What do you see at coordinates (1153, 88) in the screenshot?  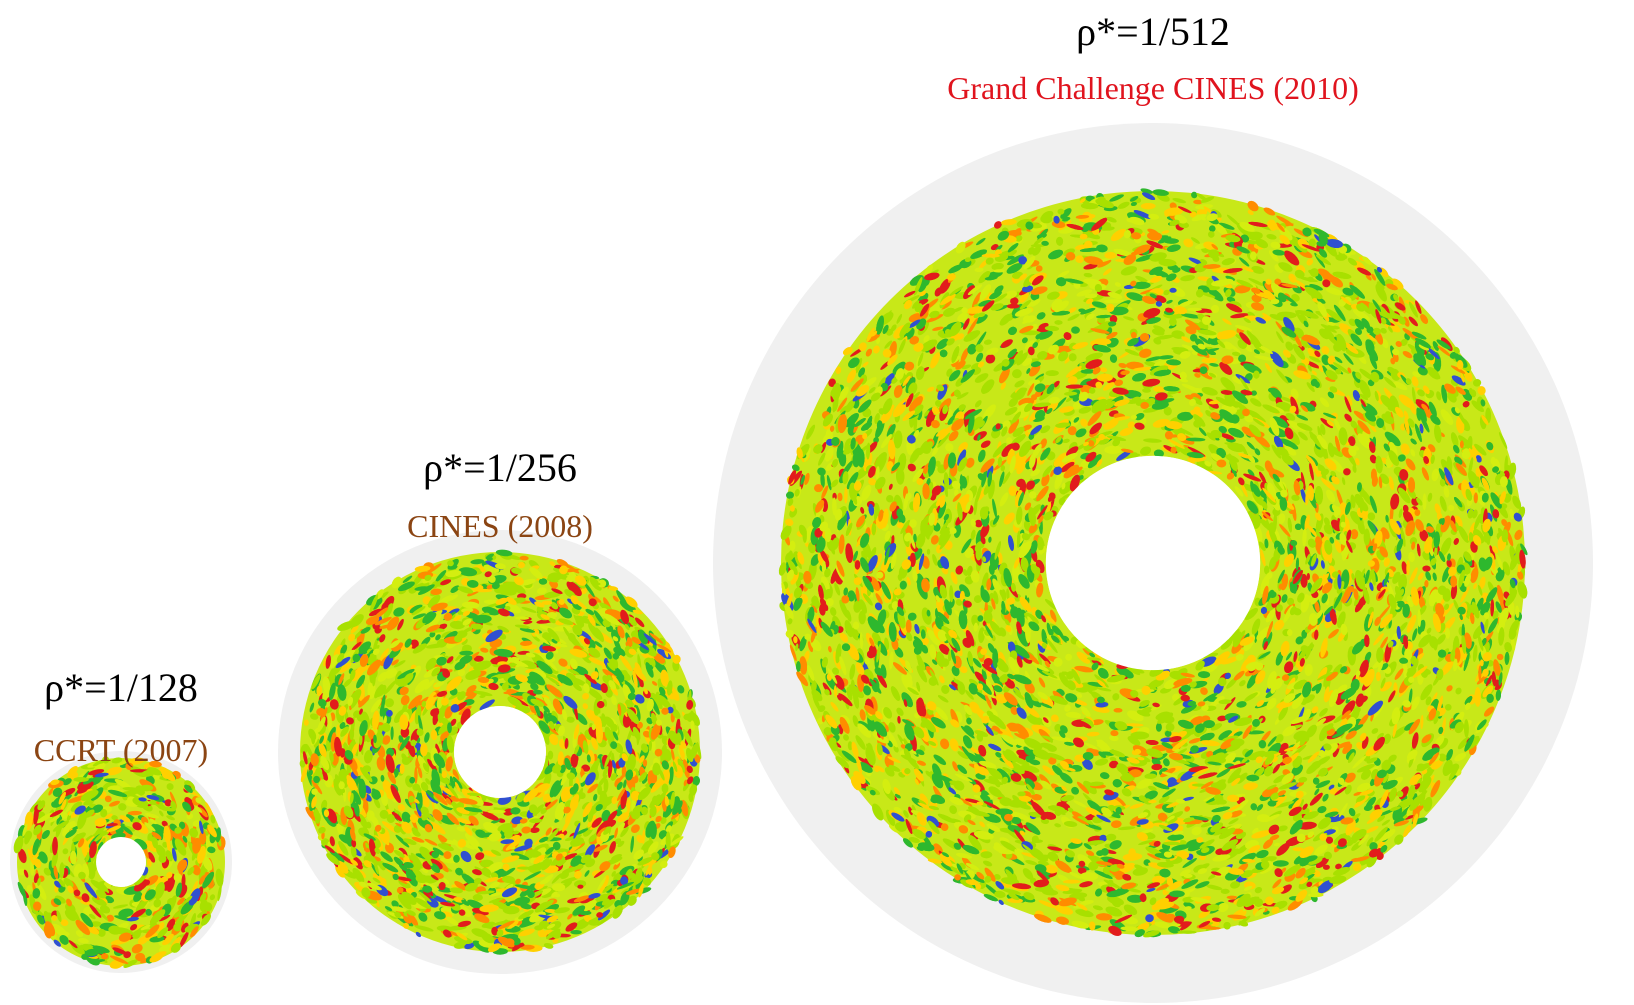 I see `facility-label-grand-challenge: Grand Challenge CINES (2010)` at bounding box center [1153, 88].